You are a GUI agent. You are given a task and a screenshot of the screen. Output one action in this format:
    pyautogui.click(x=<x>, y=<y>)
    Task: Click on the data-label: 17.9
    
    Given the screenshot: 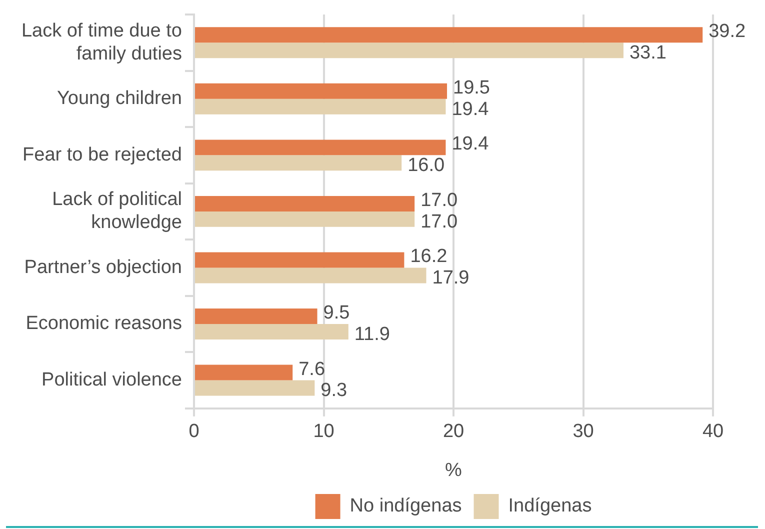 What is the action you would take?
    pyautogui.click(x=451, y=278)
    